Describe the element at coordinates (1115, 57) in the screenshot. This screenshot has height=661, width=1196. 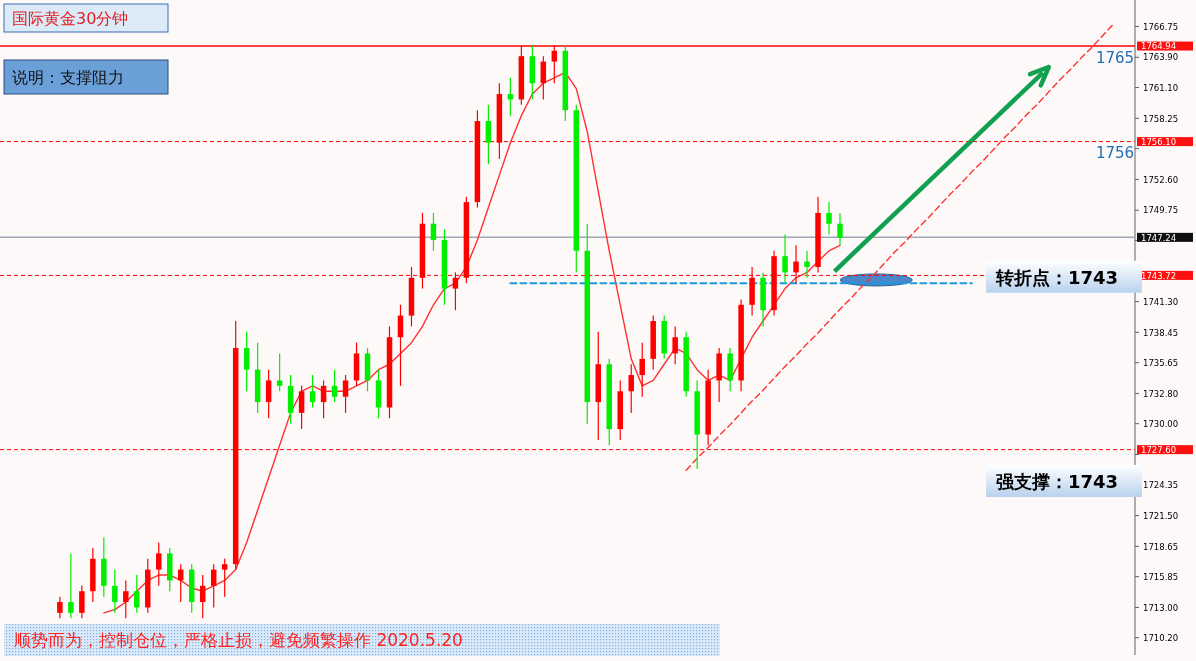
I see `annotation: 1765` at that location.